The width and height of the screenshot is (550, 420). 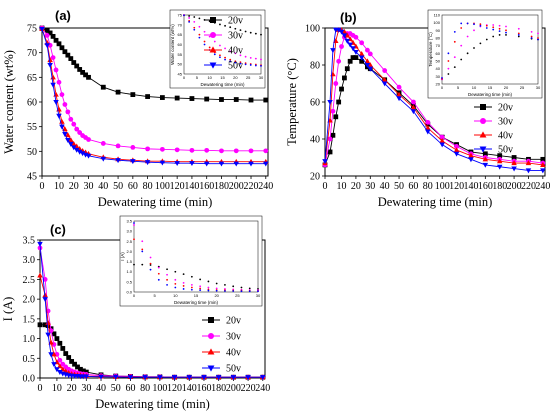 I want to click on y-axis-label: Temperature (°C), so click(x=292, y=102).